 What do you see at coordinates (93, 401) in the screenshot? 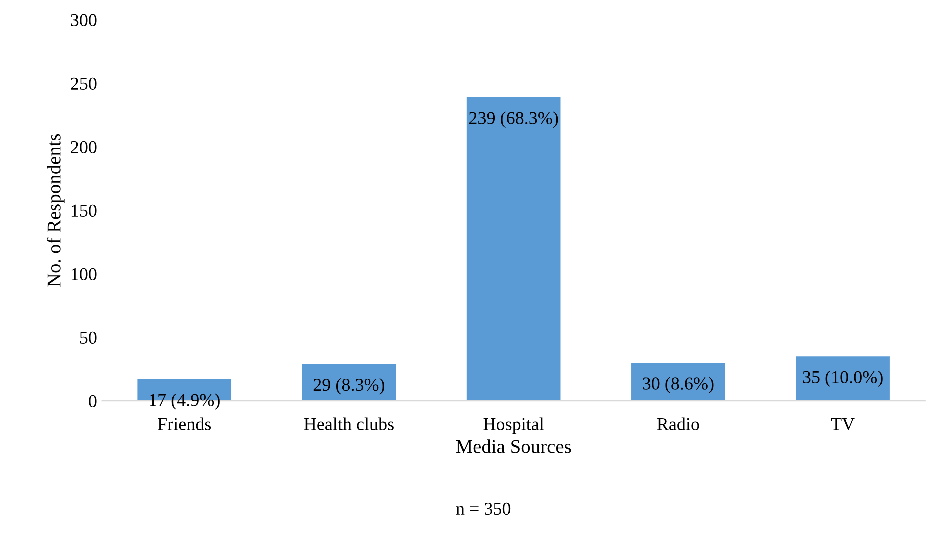
I see `y-tick-label: 0` at bounding box center [93, 401].